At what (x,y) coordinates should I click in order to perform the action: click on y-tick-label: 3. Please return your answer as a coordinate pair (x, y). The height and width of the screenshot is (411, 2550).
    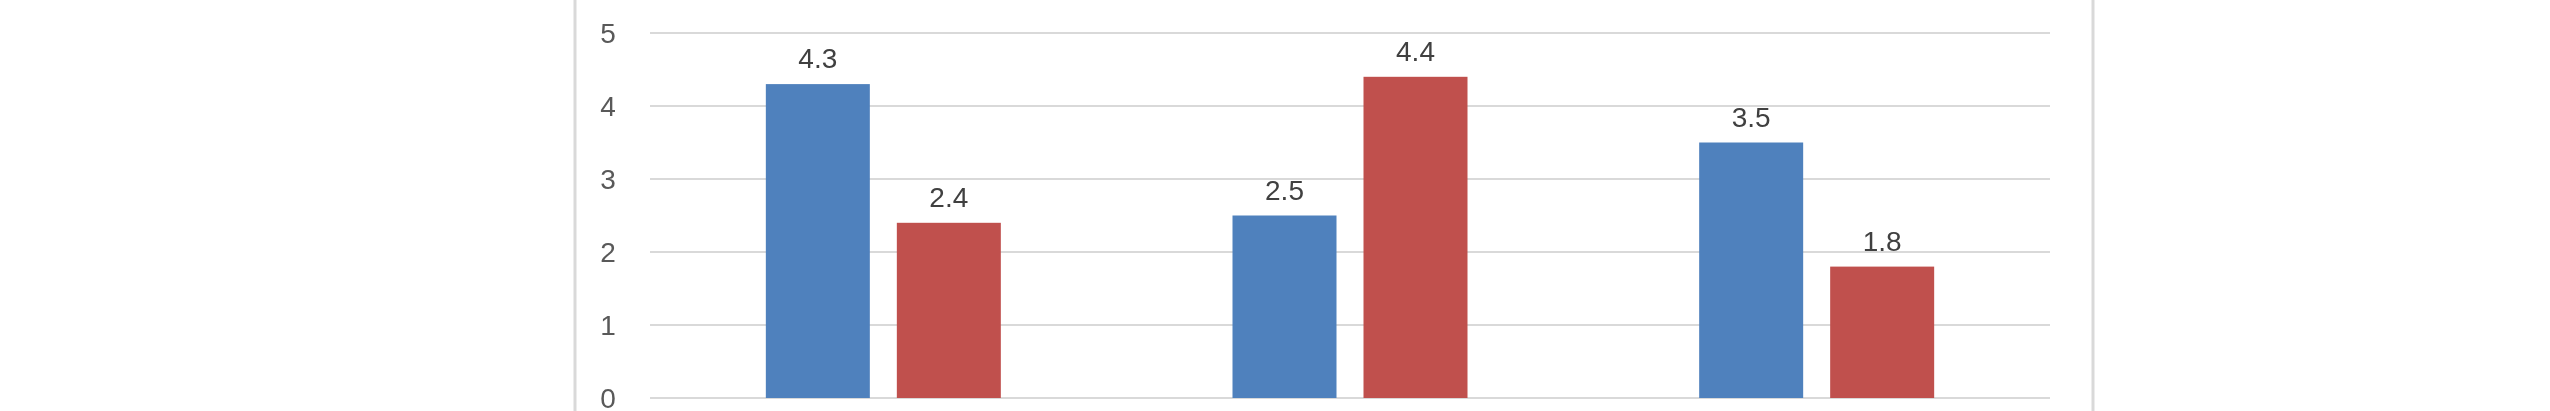
    Looking at the image, I should click on (608, 179).